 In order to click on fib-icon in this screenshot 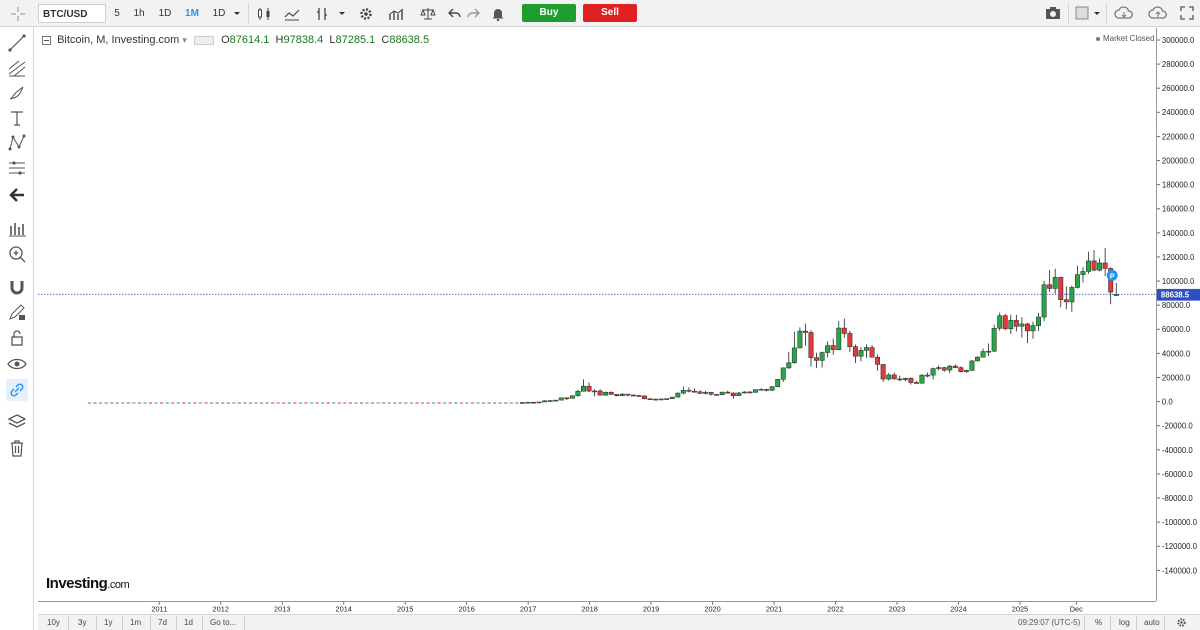, I will do `click(17, 68)`.